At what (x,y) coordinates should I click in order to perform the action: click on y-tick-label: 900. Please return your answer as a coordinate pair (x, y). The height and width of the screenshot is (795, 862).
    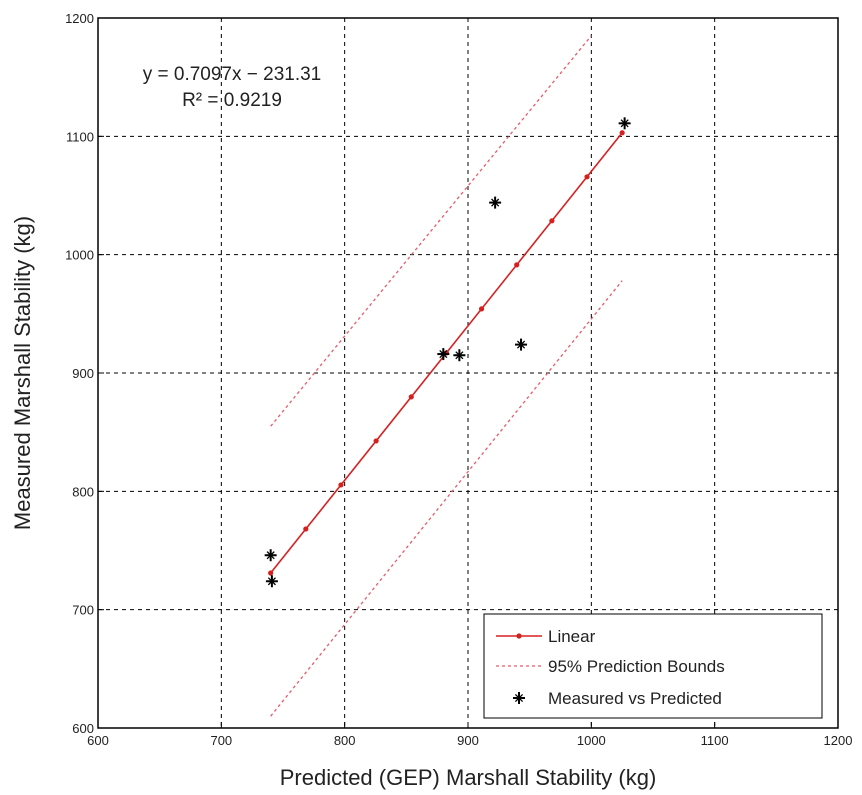
    Looking at the image, I should click on (83, 373).